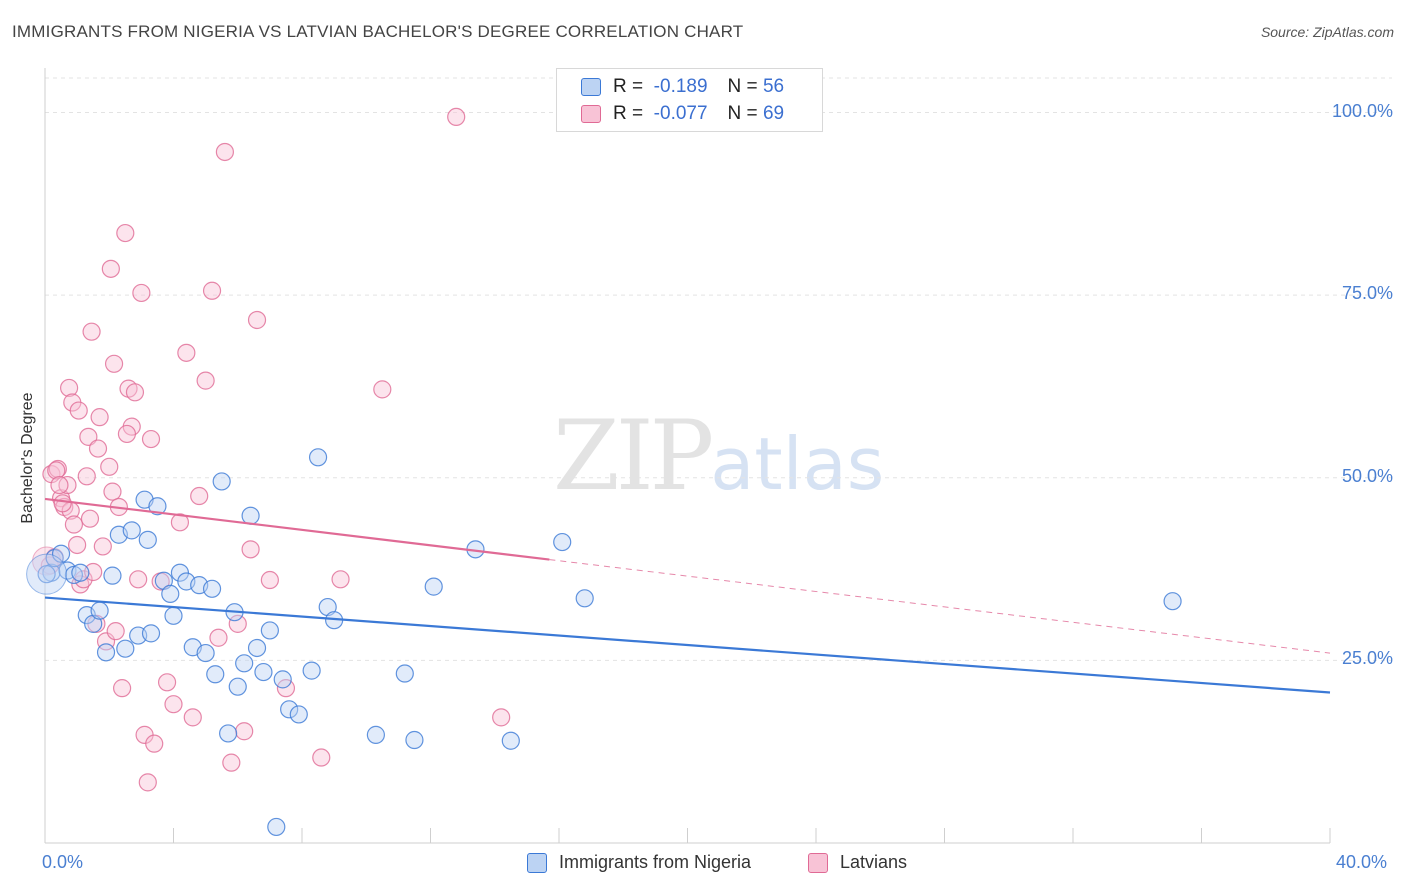 The width and height of the screenshot is (1406, 892). I want to click on x-tick-label-min: 0.0%, so click(63, 862).